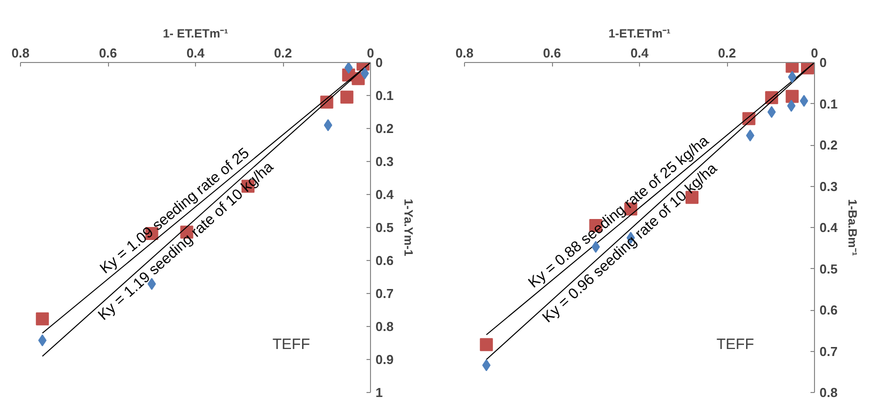 The image size is (887, 408). I want to click on y-tick-label: 0.9, so click(385, 359).